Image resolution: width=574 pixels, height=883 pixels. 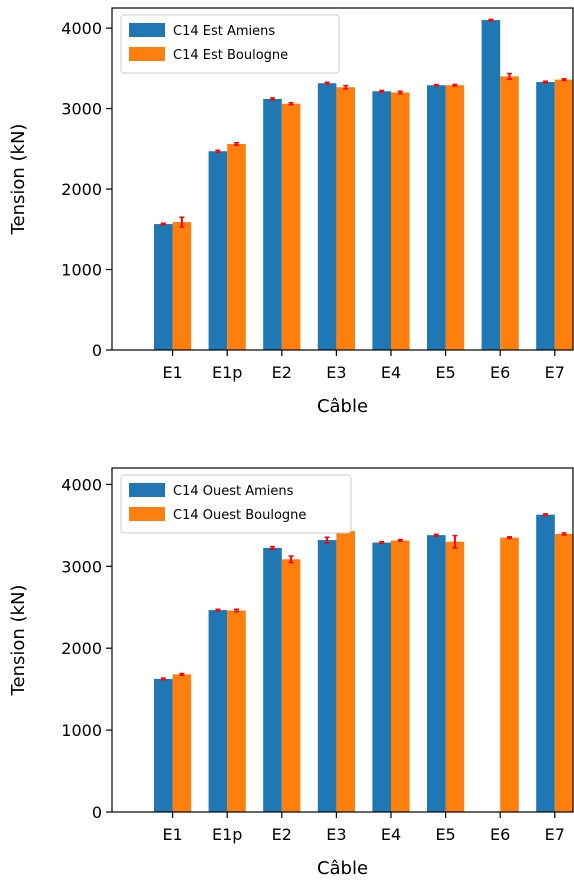 What do you see at coordinates (224, 31) in the screenshot?
I see `legend-label: C14 Est Amiens` at bounding box center [224, 31].